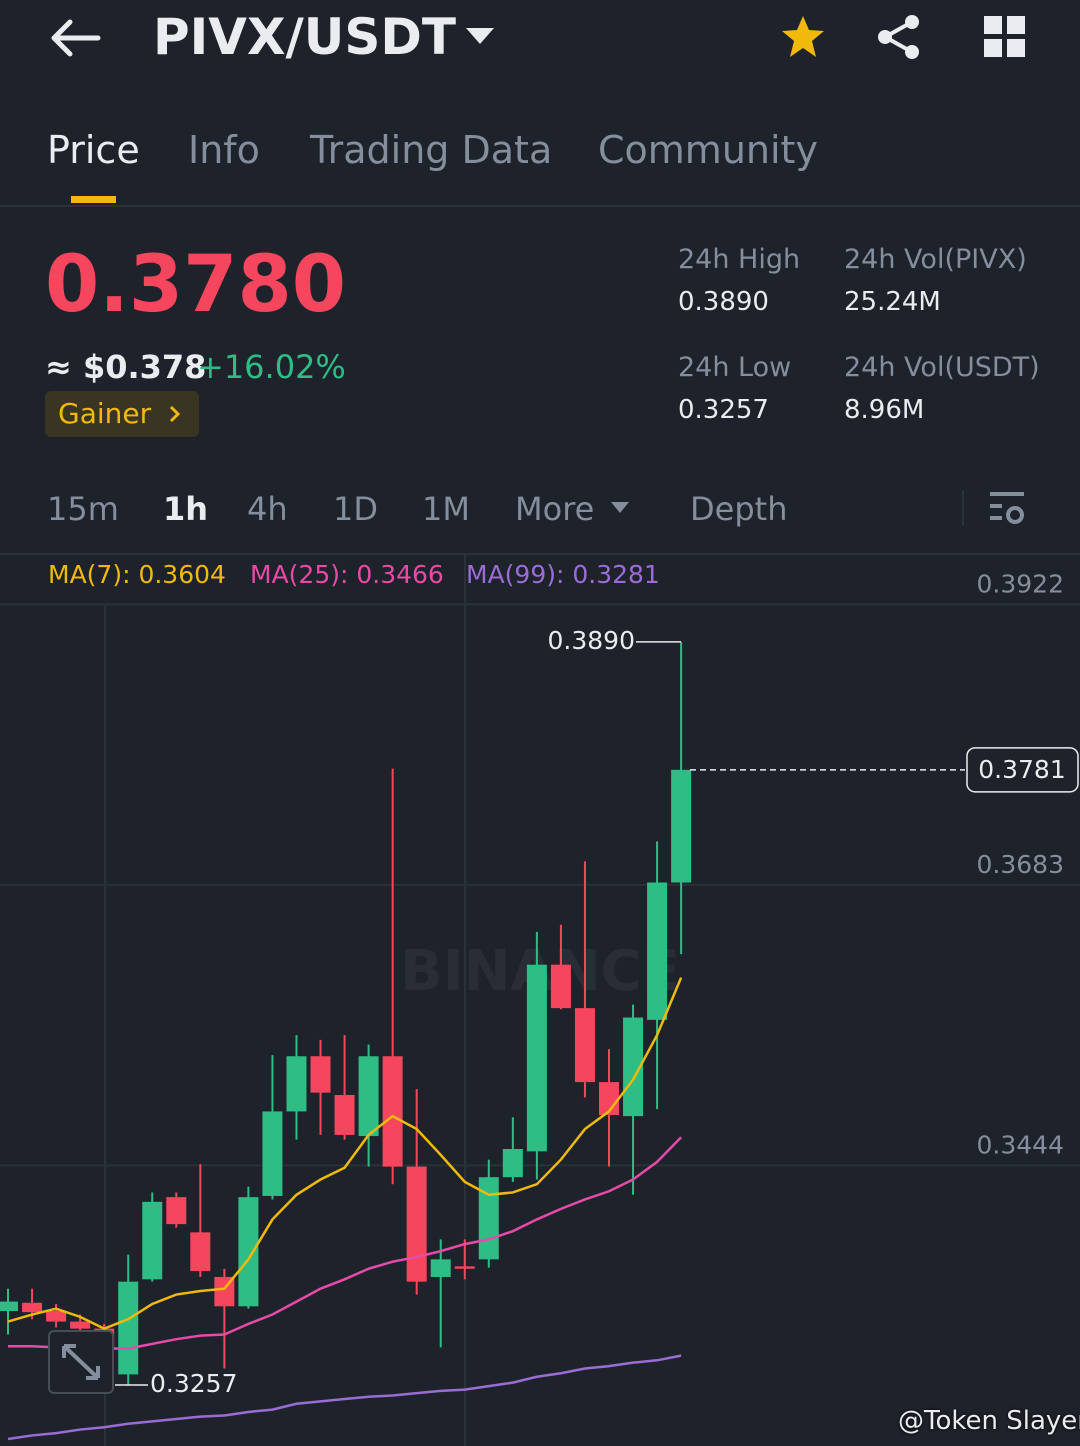 The width and height of the screenshot is (1080, 1446). What do you see at coordinates (884, 410) in the screenshot?
I see `stat-value: 8.96M` at bounding box center [884, 410].